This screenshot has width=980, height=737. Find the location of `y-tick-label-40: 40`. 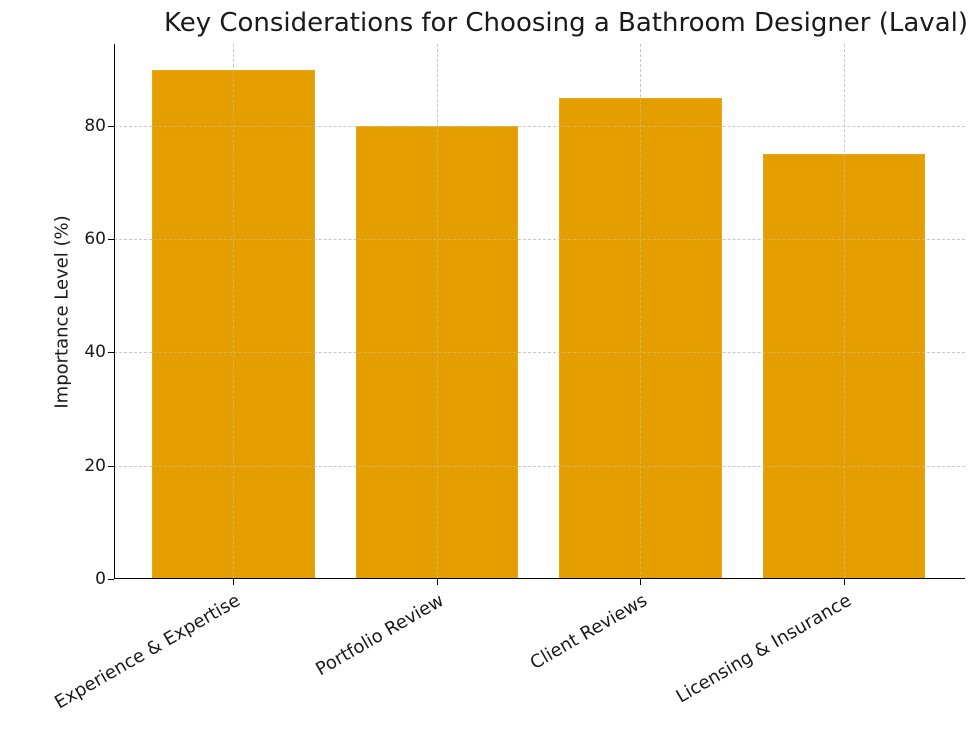

y-tick-label-40: 40 is located at coordinates (95, 352).